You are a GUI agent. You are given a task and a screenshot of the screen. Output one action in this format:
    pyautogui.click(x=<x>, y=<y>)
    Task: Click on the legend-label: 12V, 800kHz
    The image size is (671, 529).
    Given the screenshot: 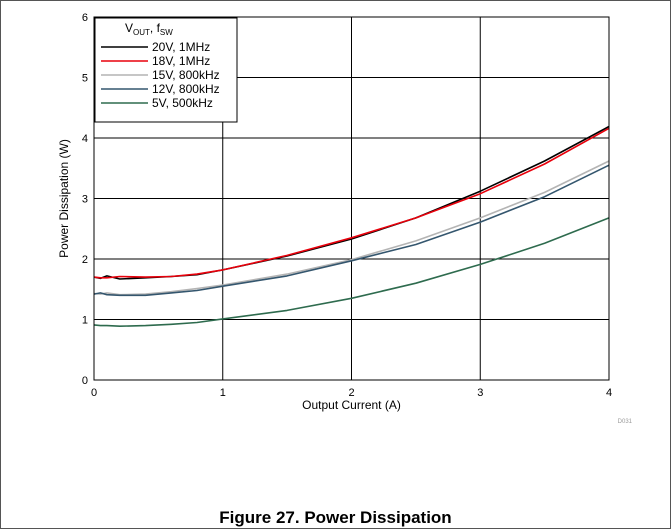 What is the action you would take?
    pyautogui.click(x=186, y=89)
    